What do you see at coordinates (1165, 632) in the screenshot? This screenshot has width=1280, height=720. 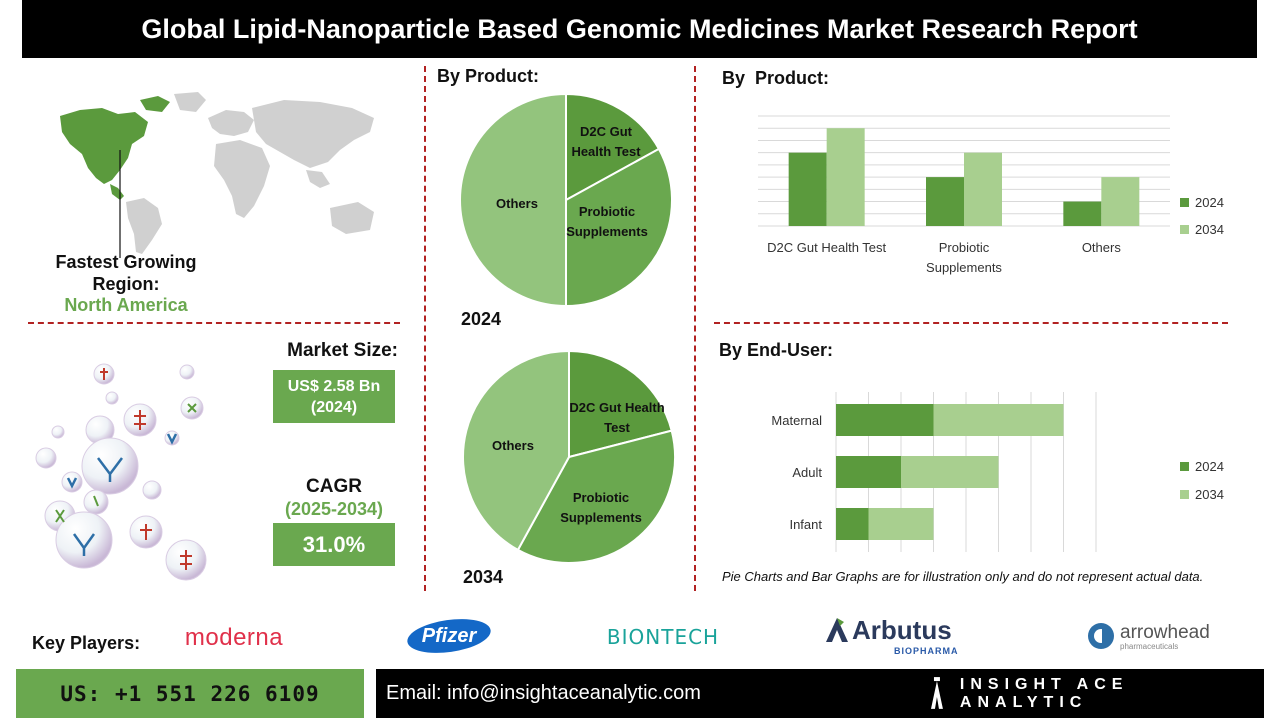 I see `arrowhead-logo-text: arrowhead` at bounding box center [1165, 632].